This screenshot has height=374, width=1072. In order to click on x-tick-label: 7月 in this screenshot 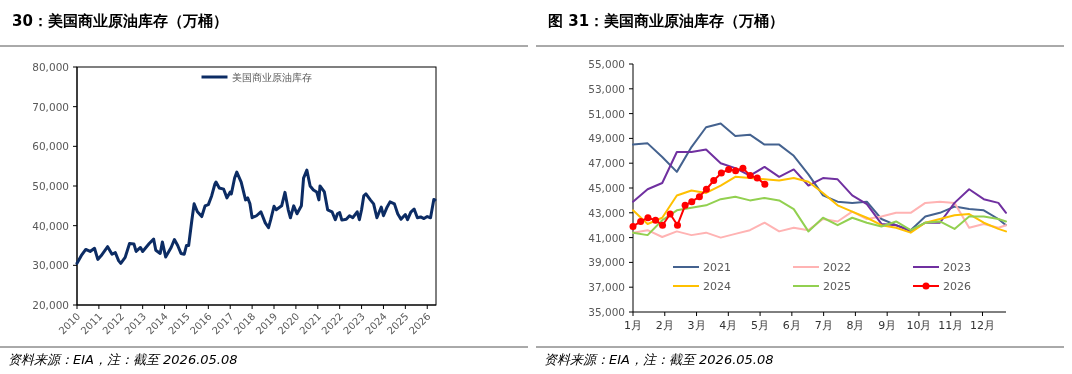, I will do `click(823, 325)`.